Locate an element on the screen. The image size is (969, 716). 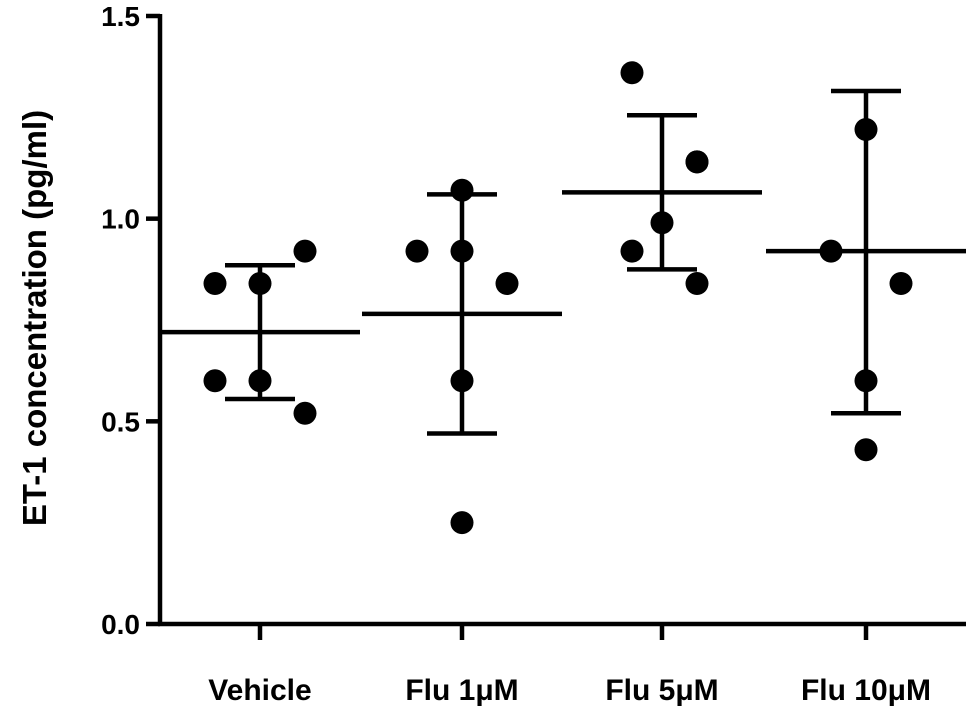
y-tick-label: 1.0 is located at coordinates (120, 219).